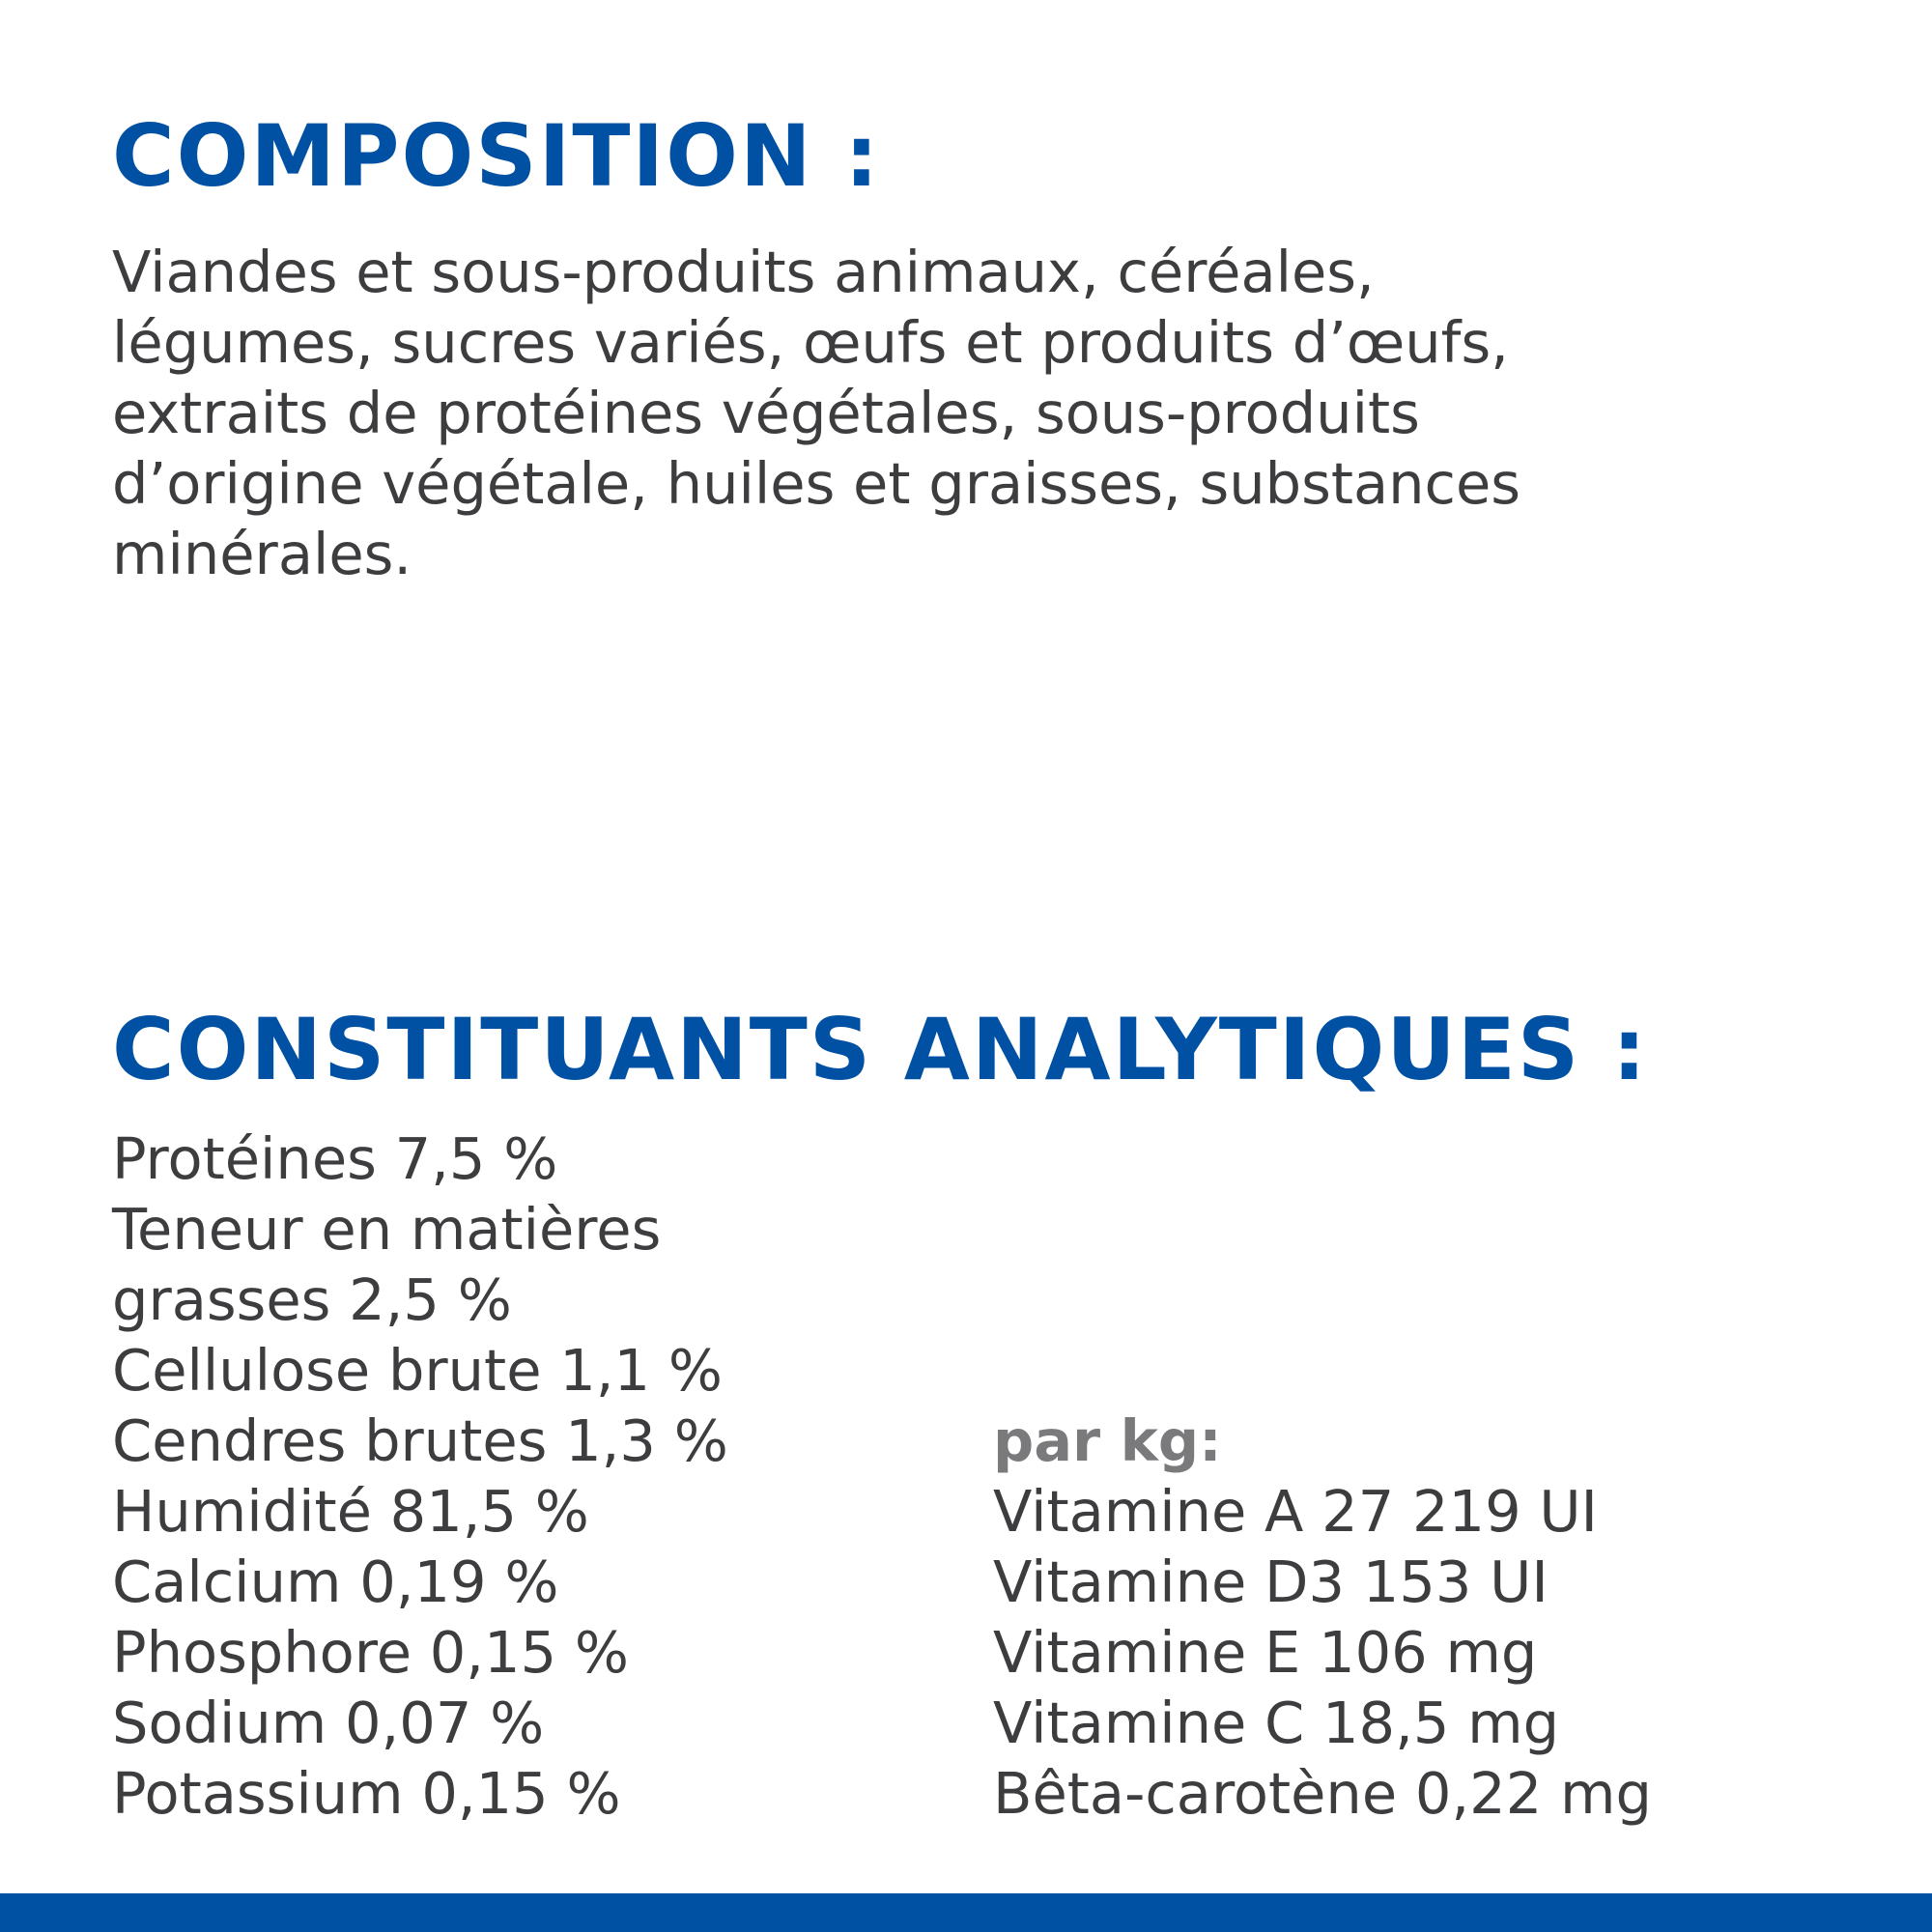 This screenshot has height=1932, width=1932. What do you see at coordinates (366, 1793) in the screenshot?
I see `constituant-item: Potassium 0,15 %` at bounding box center [366, 1793].